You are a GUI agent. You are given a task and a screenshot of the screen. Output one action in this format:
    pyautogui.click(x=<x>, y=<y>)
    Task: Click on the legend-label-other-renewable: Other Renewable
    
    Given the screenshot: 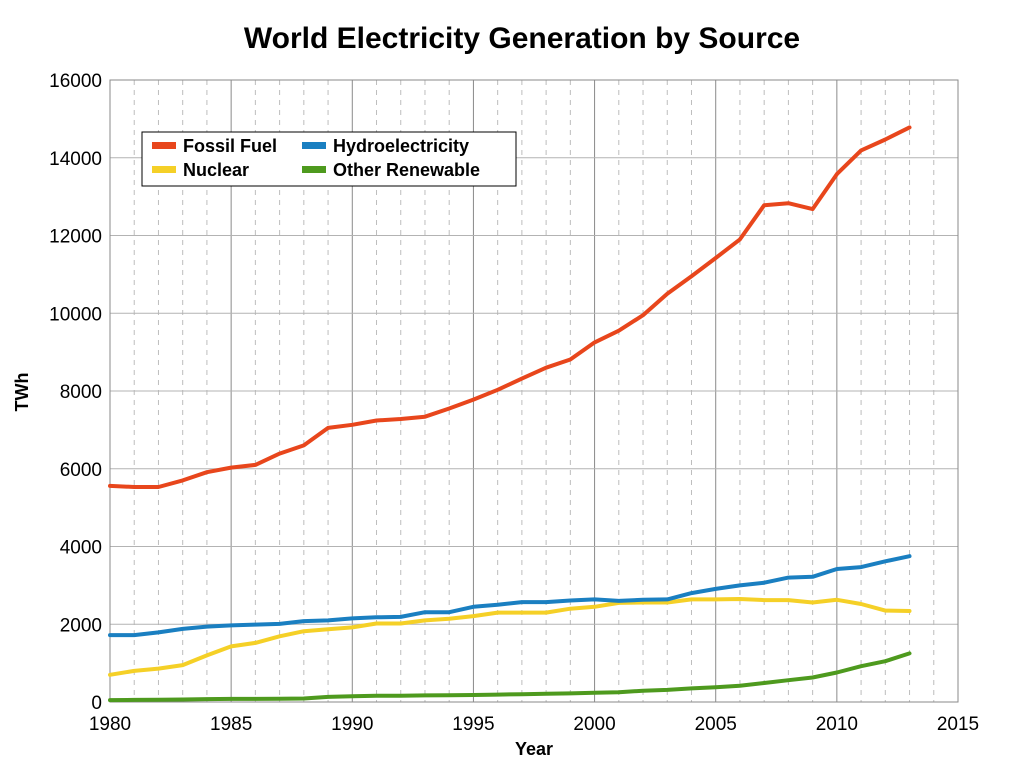 What is the action you would take?
    pyautogui.click(x=406, y=170)
    